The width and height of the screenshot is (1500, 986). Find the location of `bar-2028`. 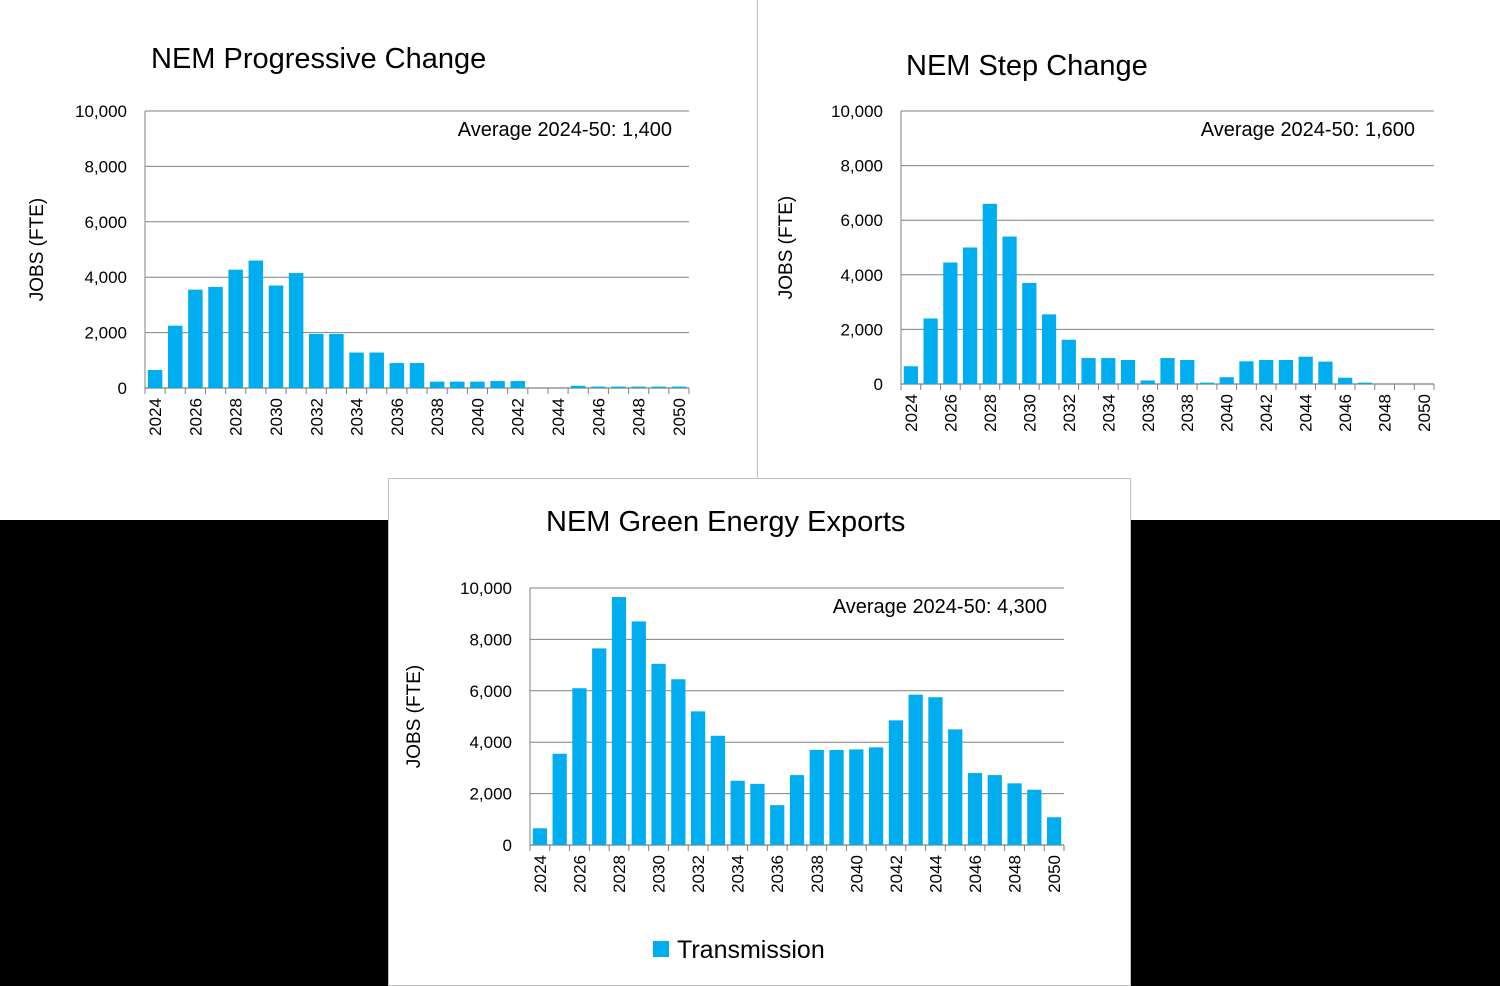

bar-2028 is located at coordinates (989, 293).